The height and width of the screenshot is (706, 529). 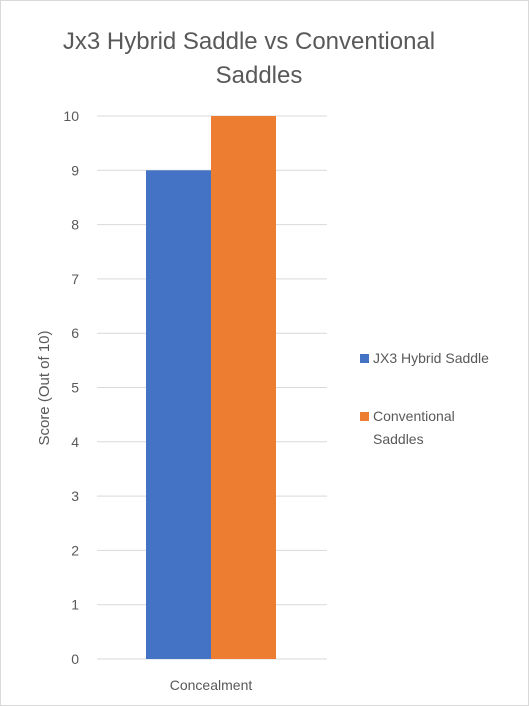 What do you see at coordinates (75, 442) in the screenshot?
I see `y-tick-label: 4` at bounding box center [75, 442].